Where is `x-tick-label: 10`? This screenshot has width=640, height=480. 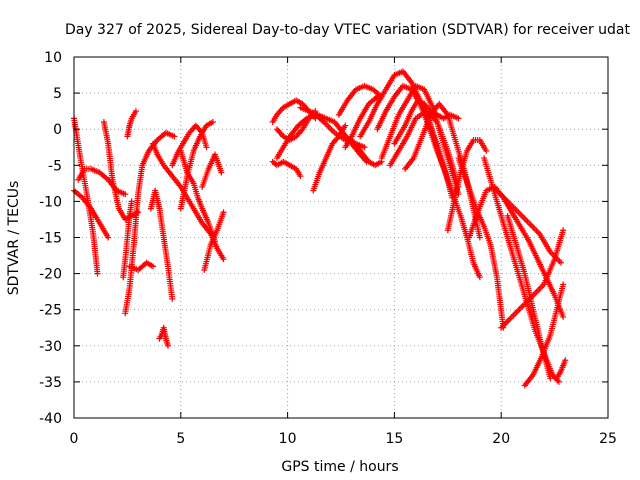 x-tick-label: 10 is located at coordinates (288, 439).